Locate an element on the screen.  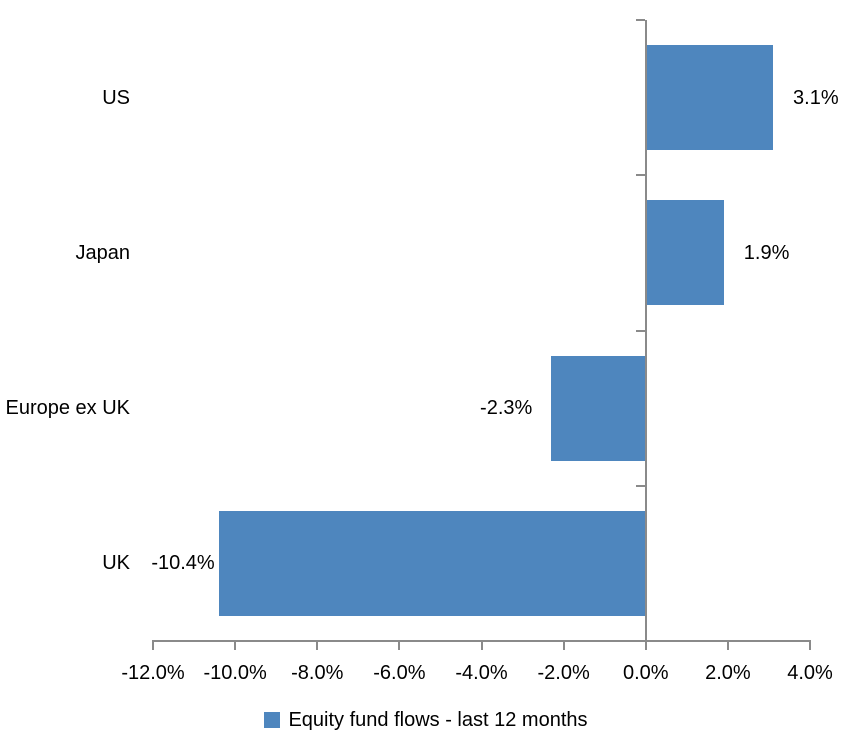
category-label-europe-ex-uk: Europe ex UK is located at coordinates (67, 408).